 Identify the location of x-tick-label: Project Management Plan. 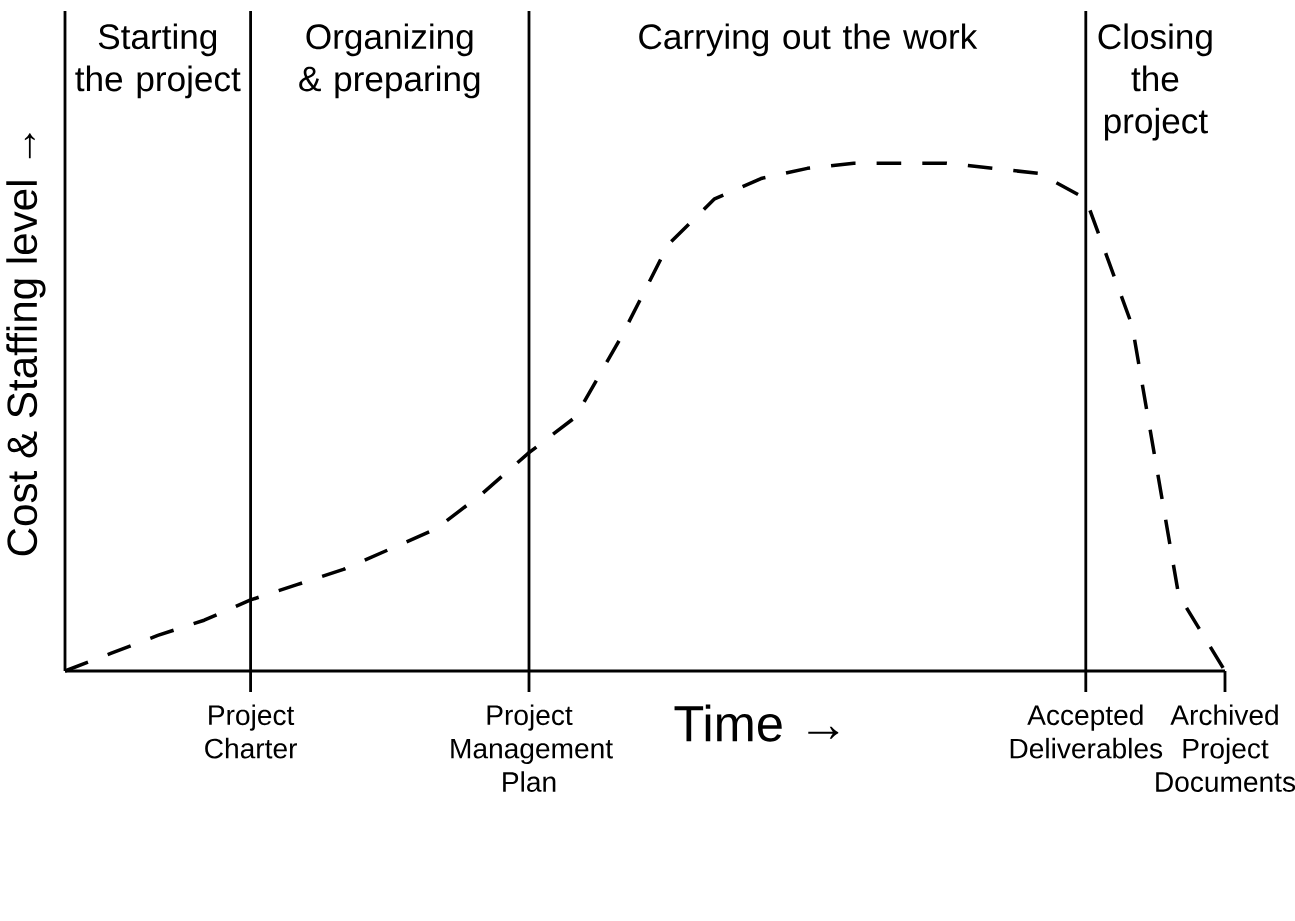
(532, 748).